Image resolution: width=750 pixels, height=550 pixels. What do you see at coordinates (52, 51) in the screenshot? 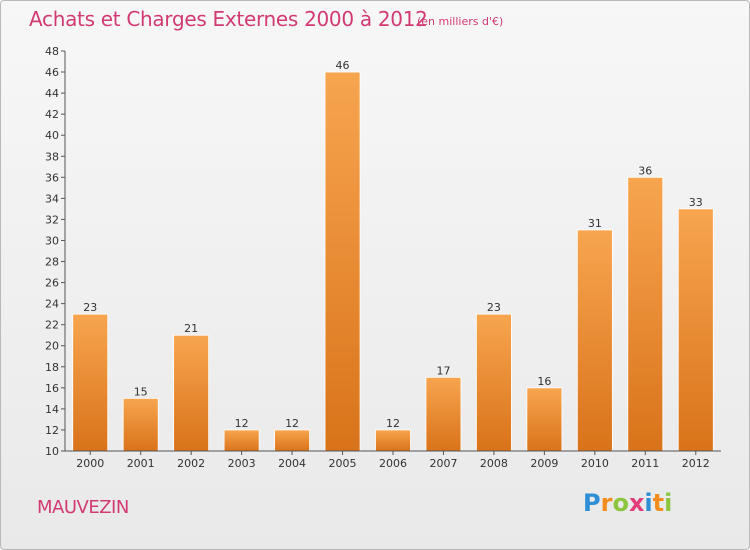
I see `y-tick-label: 48` at bounding box center [52, 51].